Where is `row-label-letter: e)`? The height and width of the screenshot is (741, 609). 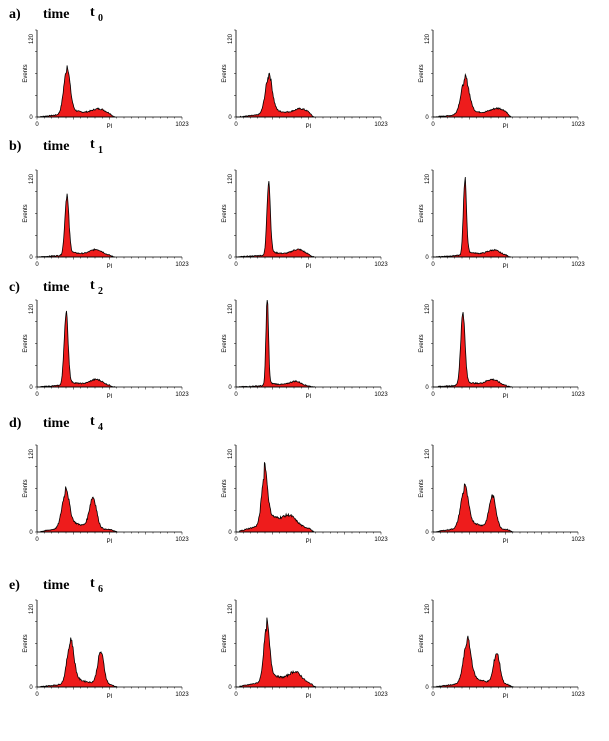
row-label-letter: e) is located at coordinates (14, 585).